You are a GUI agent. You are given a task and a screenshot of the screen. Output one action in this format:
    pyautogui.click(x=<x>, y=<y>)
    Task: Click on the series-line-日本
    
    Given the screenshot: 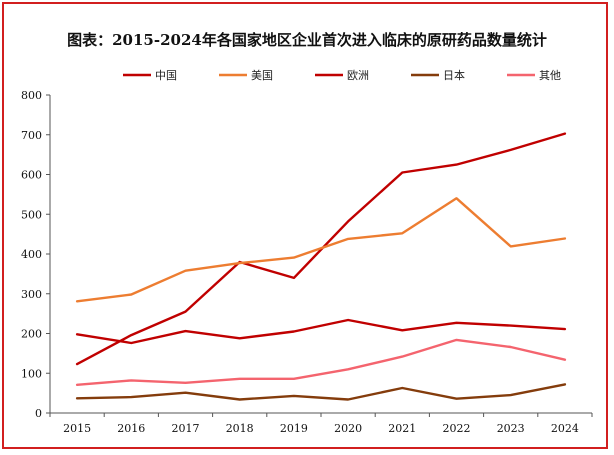 What is the action you would take?
    pyautogui.click(x=321, y=392)
    